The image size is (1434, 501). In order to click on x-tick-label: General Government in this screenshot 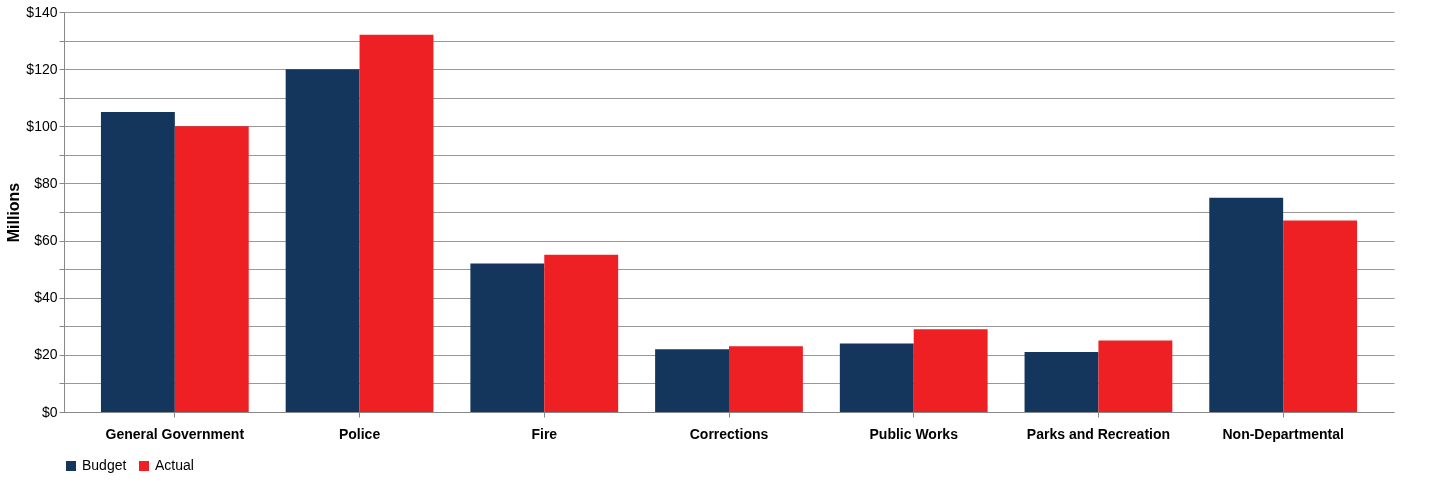, I will do `click(175, 433)`.